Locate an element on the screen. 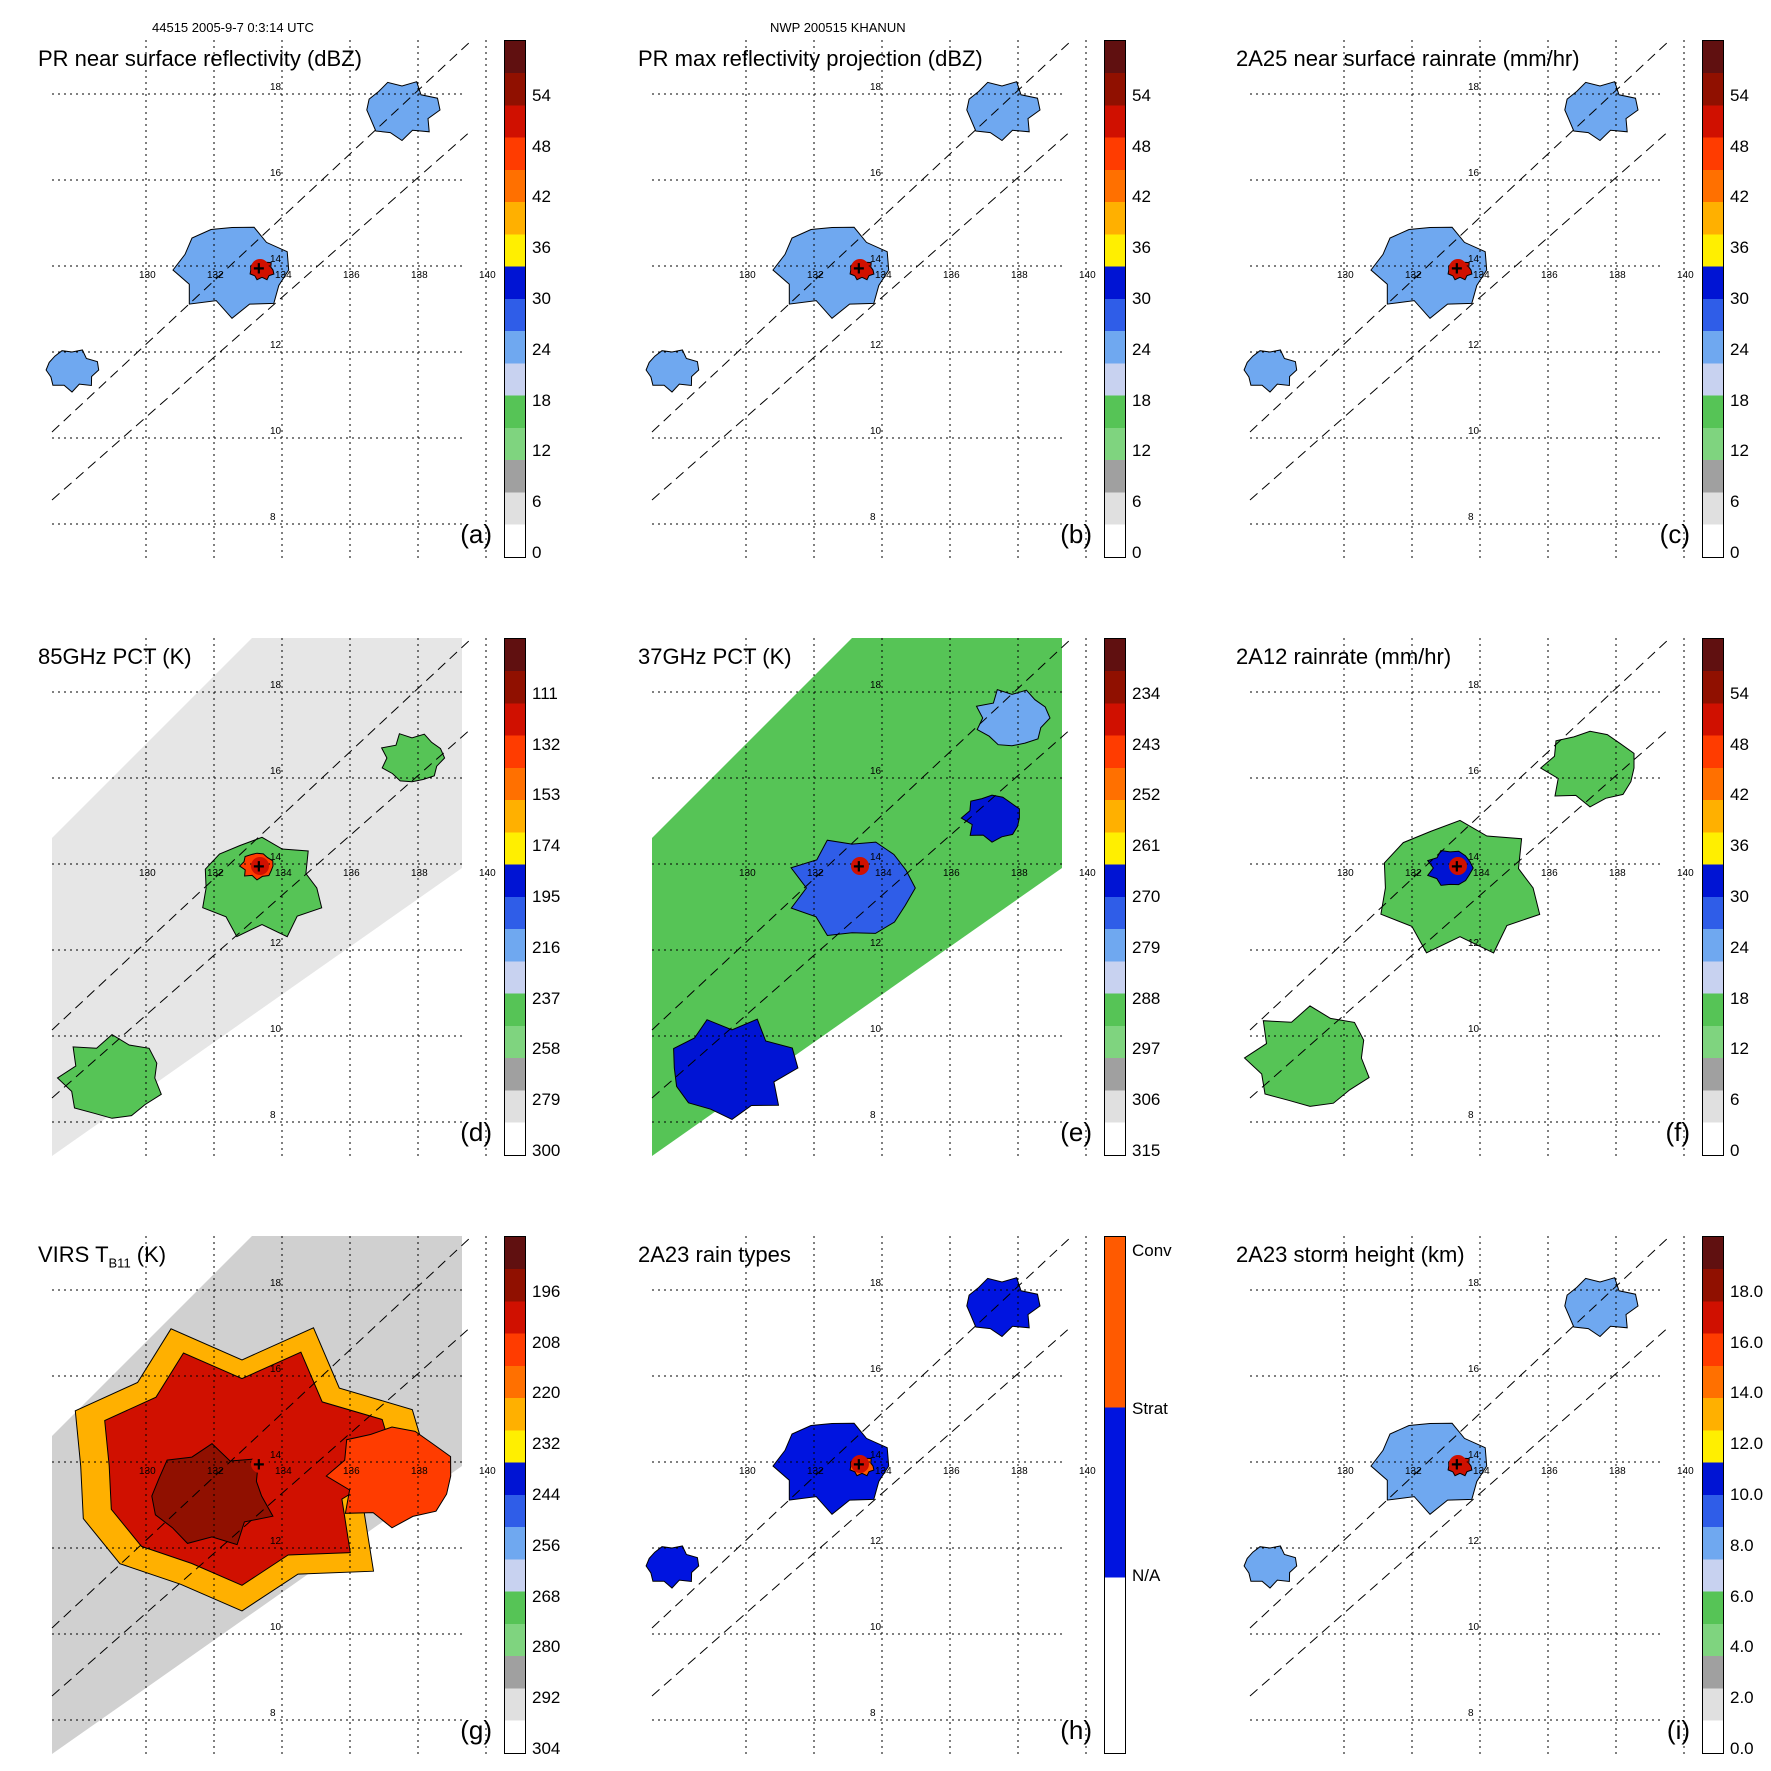  colorbar-tick-label: 48 is located at coordinates (1739, 146).